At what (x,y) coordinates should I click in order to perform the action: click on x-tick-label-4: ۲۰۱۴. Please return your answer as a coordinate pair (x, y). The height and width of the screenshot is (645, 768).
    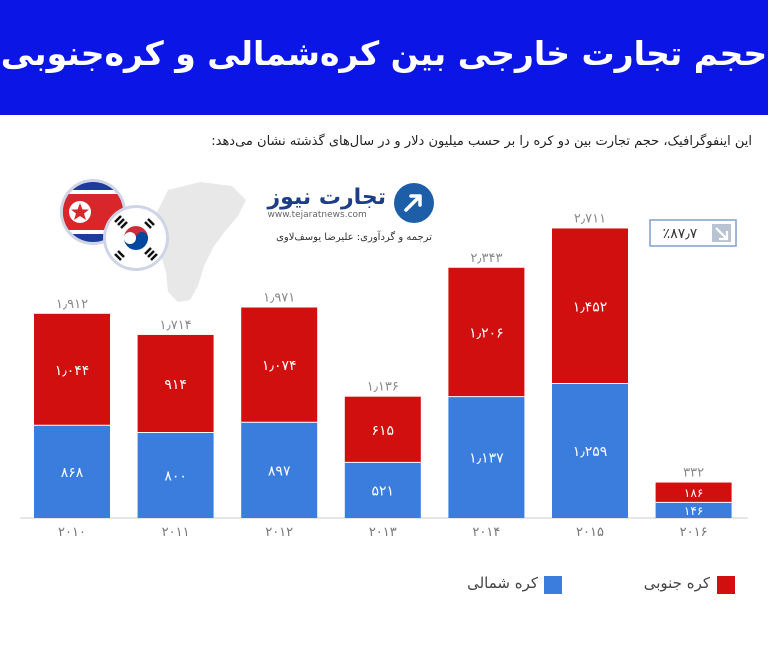
    Looking at the image, I should click on (486, 532).